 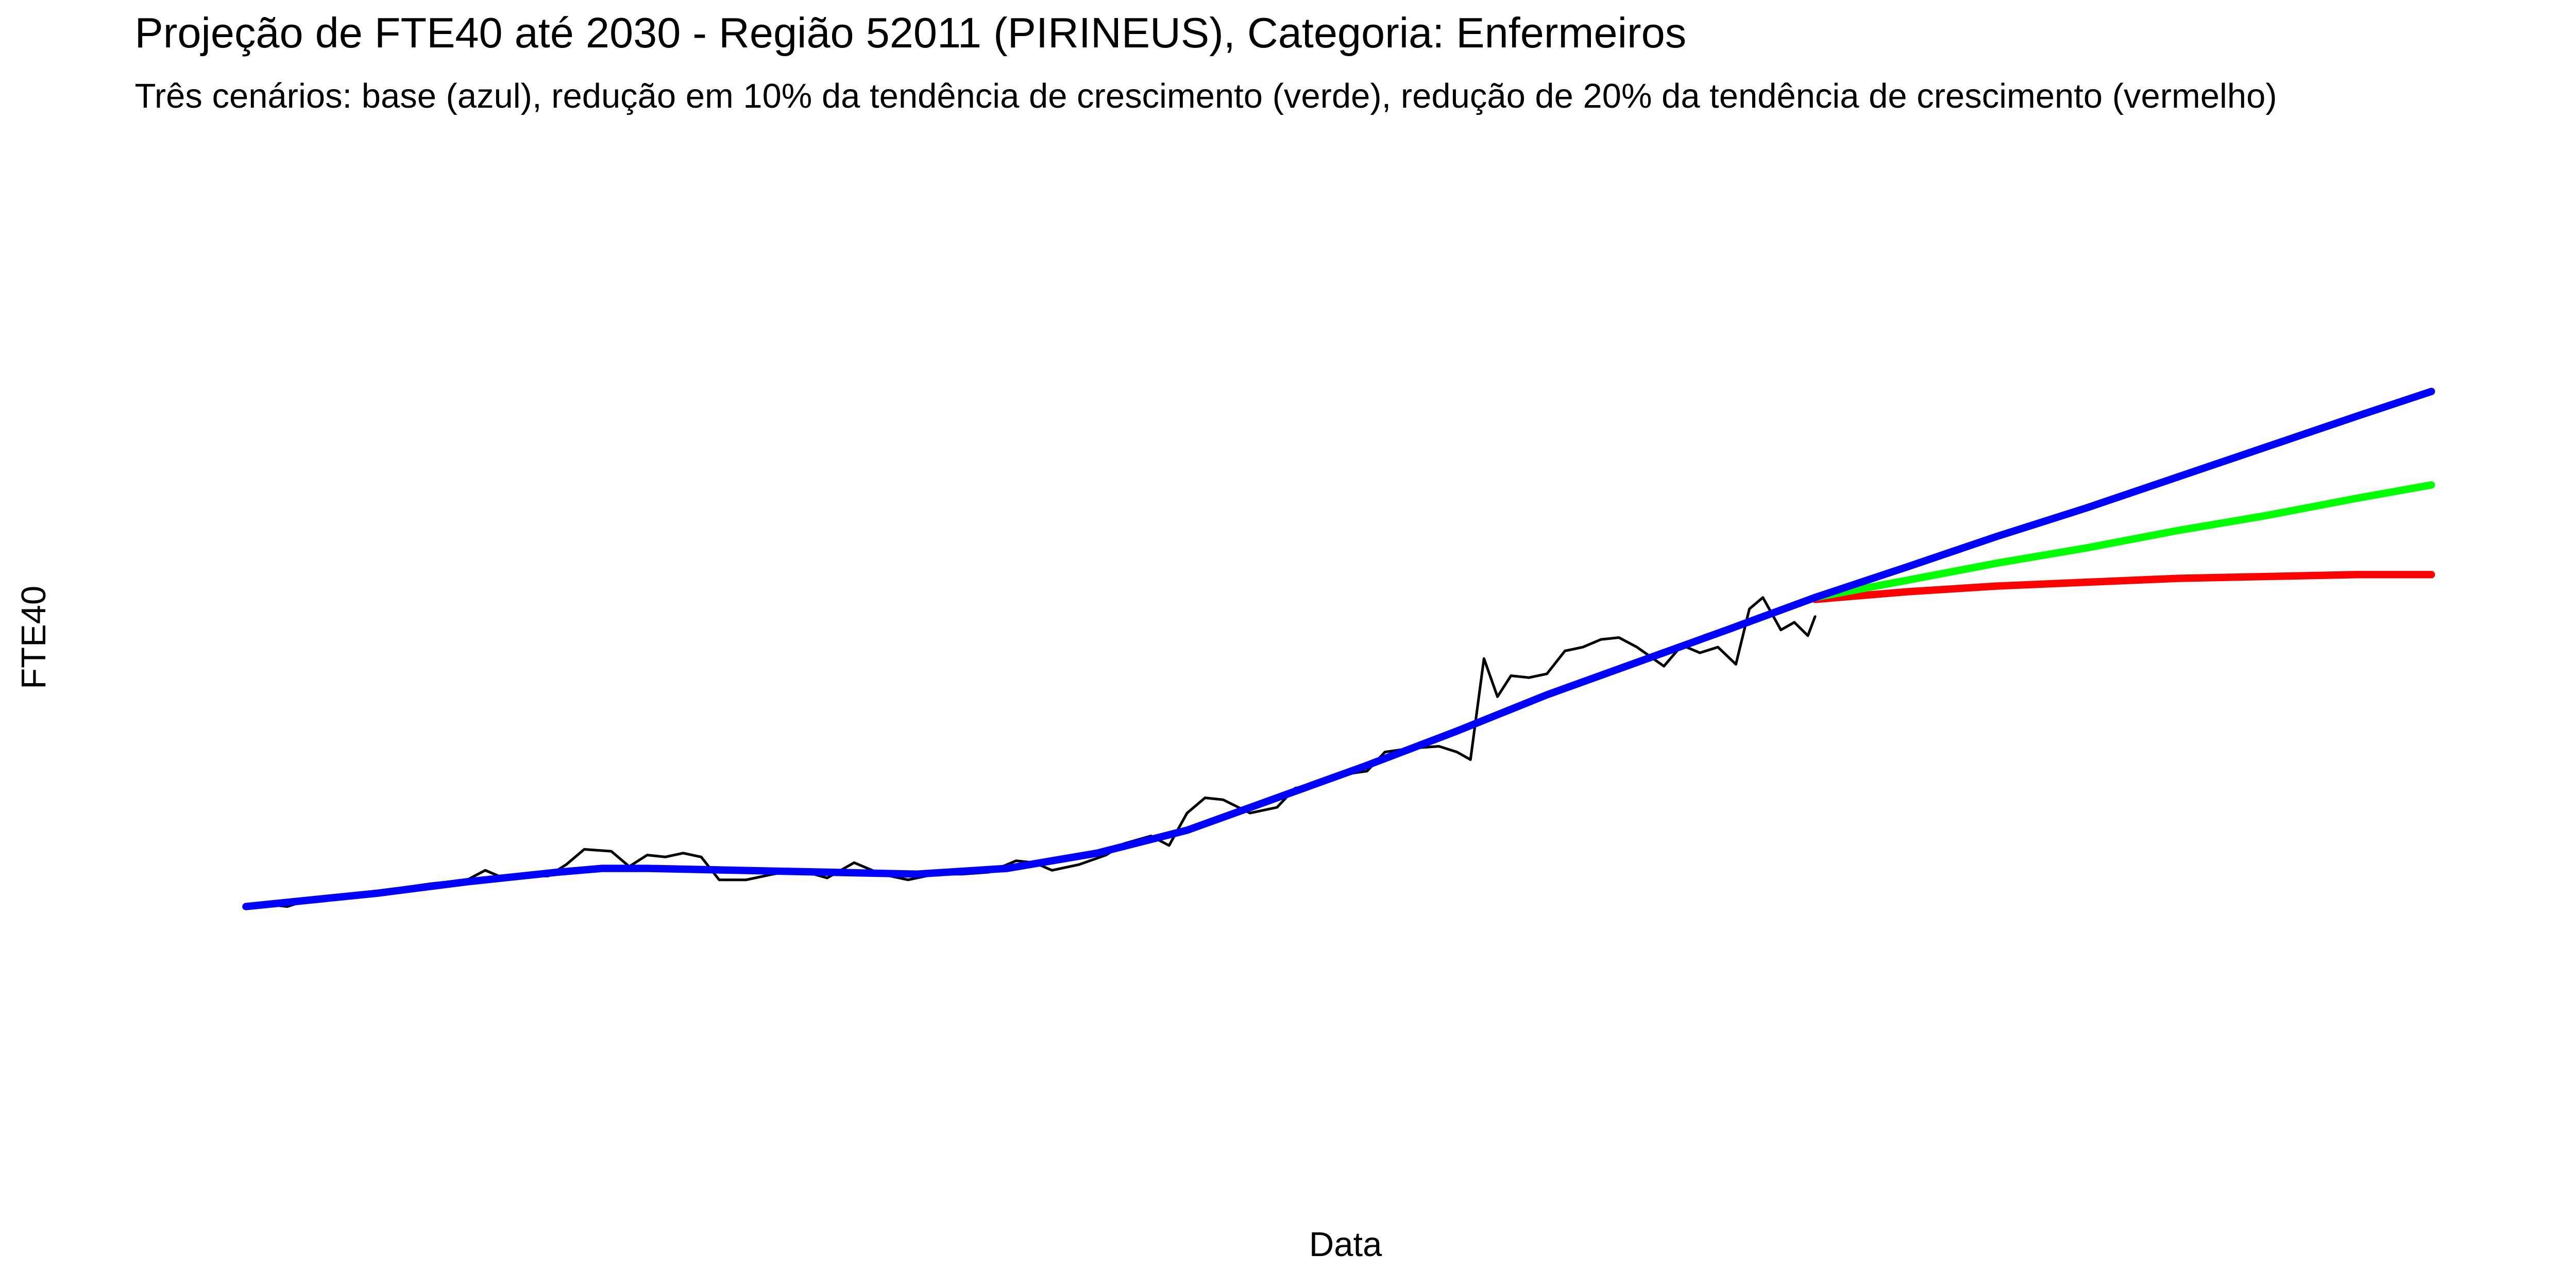 I want to click on y-axis-title: FTE40, so click(x=33, y=638).